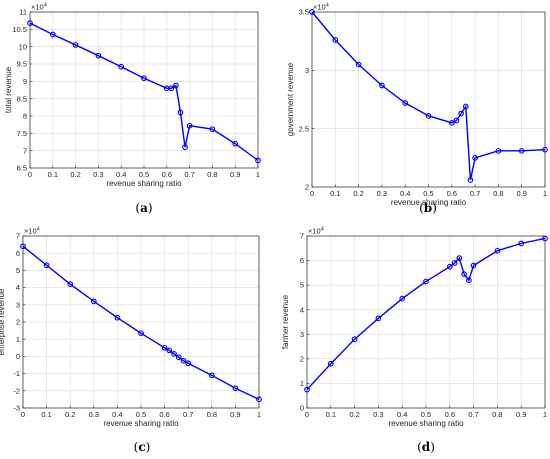  I want to click on panel-label: (d), so click(426, 447).